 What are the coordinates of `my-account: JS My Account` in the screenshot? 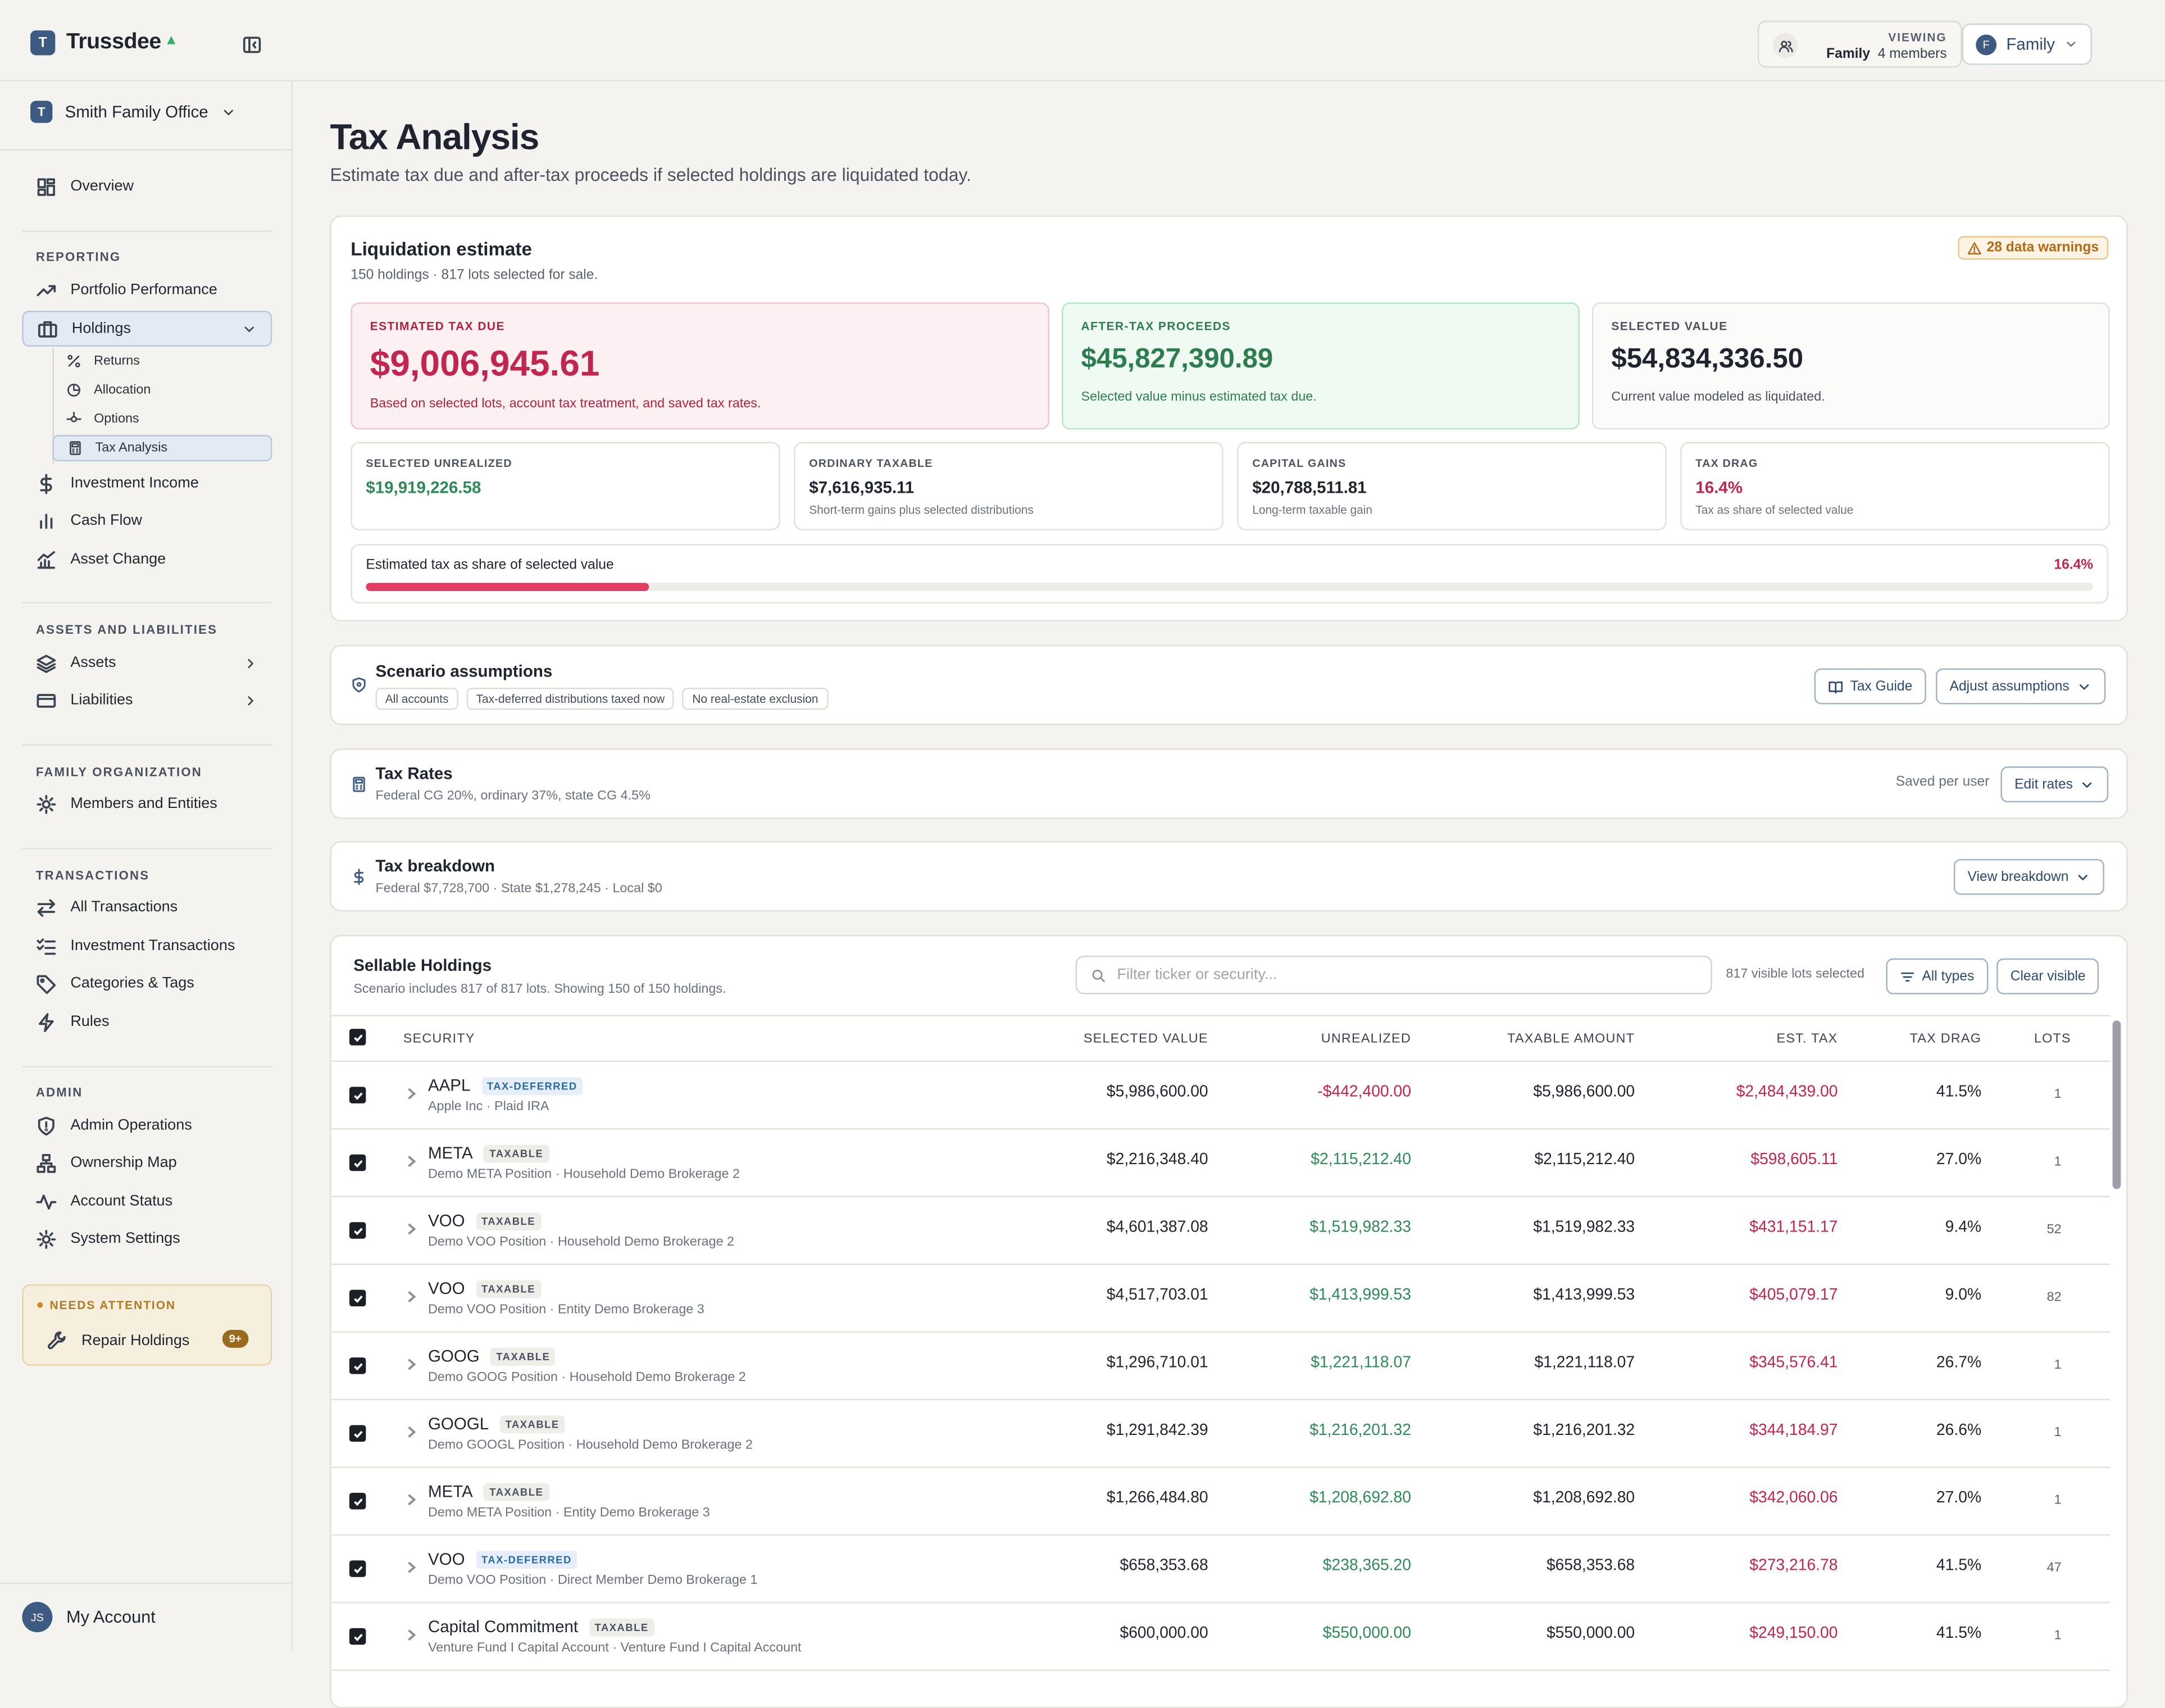 It's located at (89, 1617).